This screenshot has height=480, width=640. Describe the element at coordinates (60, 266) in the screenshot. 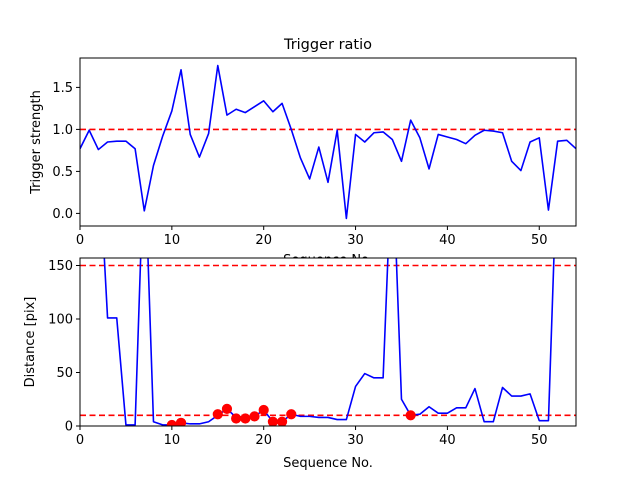

I see `bottom-ytick-label: 150` at that location.